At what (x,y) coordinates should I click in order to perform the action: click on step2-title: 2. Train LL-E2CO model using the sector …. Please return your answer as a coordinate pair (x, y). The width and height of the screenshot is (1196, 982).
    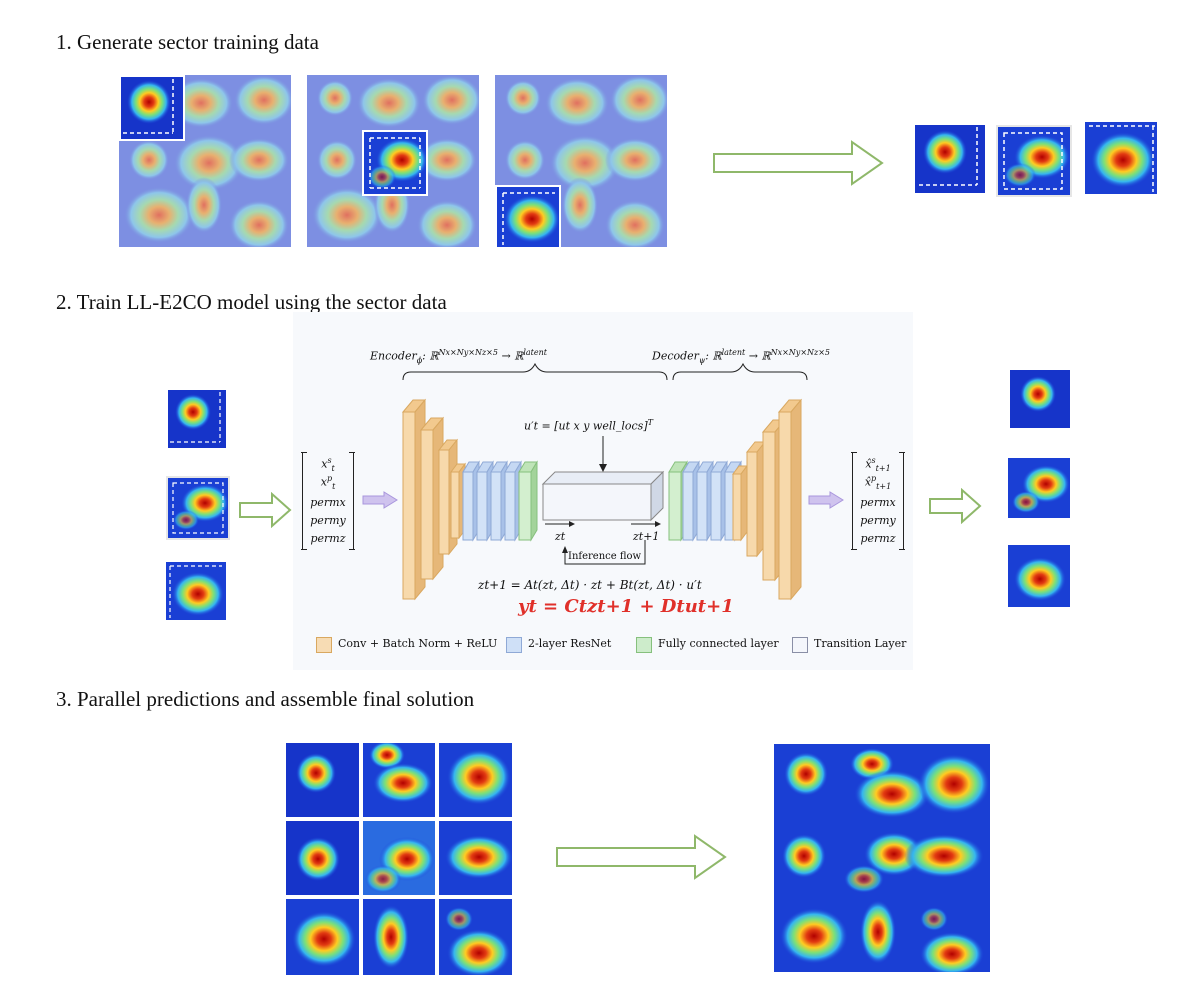
    Looking at the image, I should click on (251, 302).